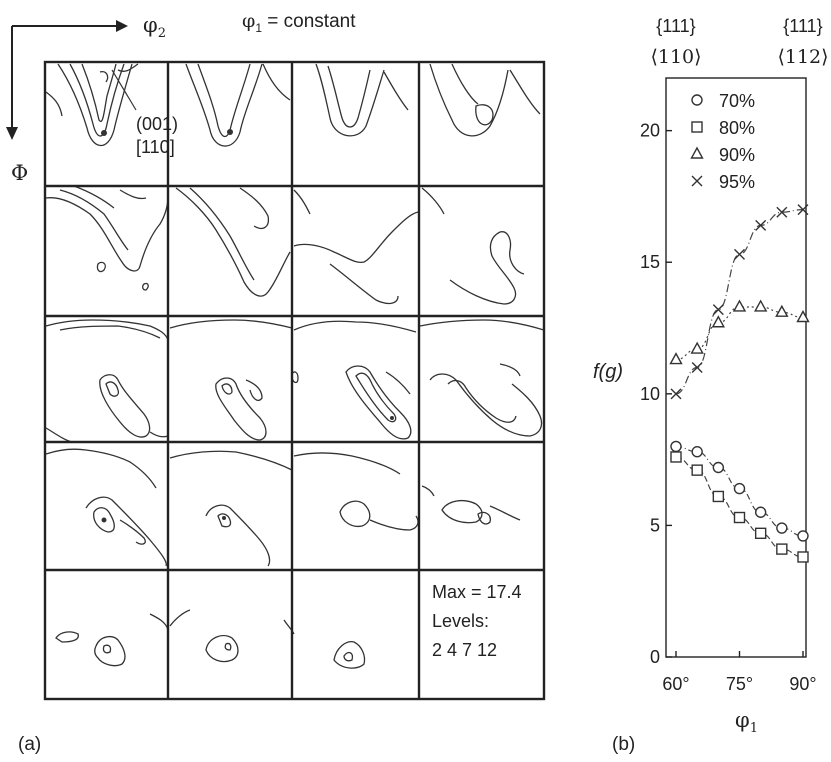 The image size is (831, 762). What do you see at coordinates (154, 27) in the screenshot?
I see `phi2-axis-label: φ2` at bounding box center [154, 27].